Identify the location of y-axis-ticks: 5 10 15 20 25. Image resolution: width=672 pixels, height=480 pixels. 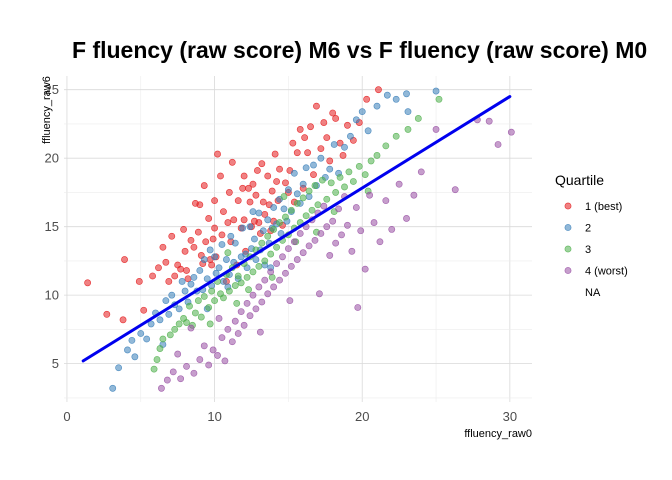
(52, 226).